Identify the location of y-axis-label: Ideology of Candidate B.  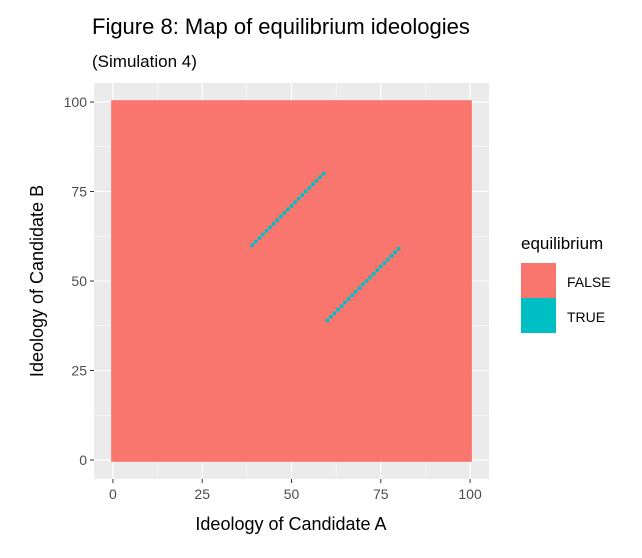
(37, 281).